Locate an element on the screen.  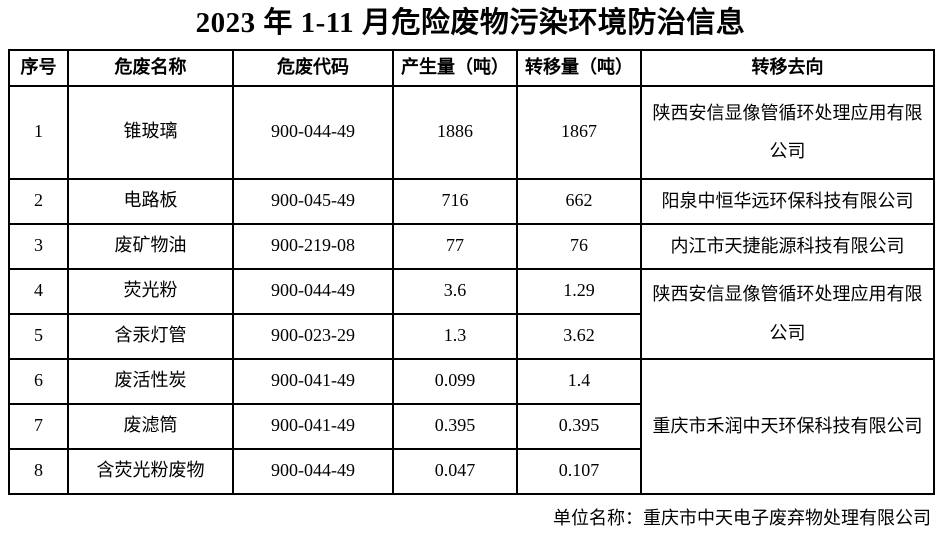
cell-destination: 阳泉中恒华远环保科技有限公司 is located at coordinates (787, 201).